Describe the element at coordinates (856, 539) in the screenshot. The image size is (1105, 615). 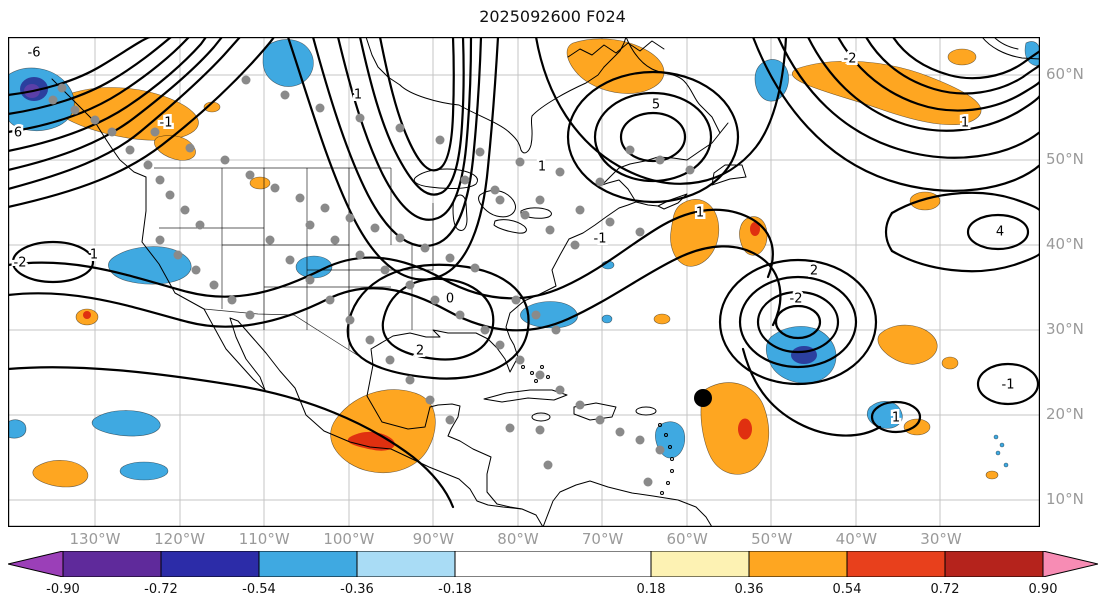
I see `x-tick-label: 40°W` at that location.